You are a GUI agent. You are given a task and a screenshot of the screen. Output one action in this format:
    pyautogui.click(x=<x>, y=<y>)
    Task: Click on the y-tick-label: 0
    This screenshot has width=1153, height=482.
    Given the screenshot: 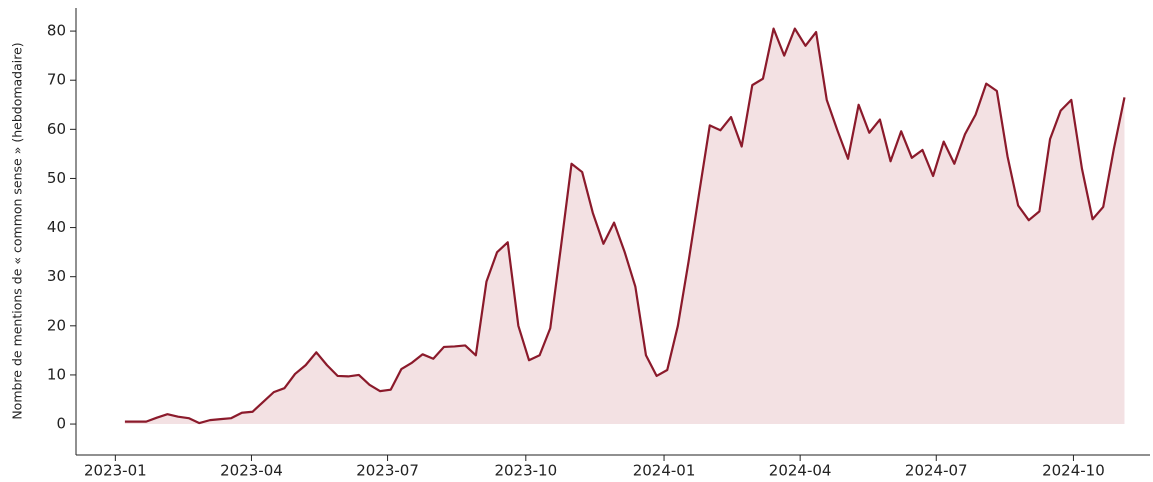 What is the action you would take?
    pyautogui.click(x=61, y=424)
    